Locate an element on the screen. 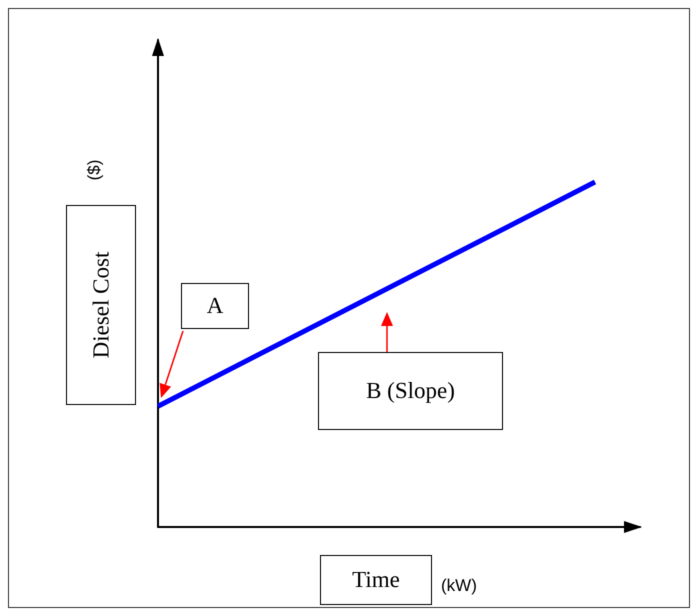 This screenshot has height=616, width=700. text: Diesel Cost ($) is located at coordinates (99, 259).